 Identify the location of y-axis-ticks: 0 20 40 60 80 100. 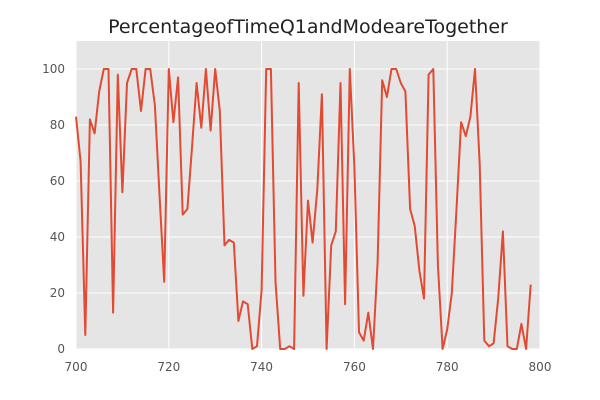
(53, 209).